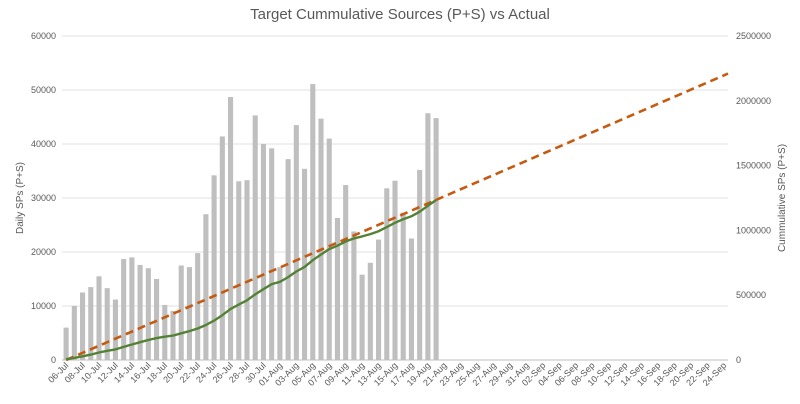 This screenshot has height=404, width=800. Describe the element at coordinates (753, 198) in the screenshot. I see `right-axis-ticks: 0 500000 1000000 1500000 2000000 2500000` at that location.